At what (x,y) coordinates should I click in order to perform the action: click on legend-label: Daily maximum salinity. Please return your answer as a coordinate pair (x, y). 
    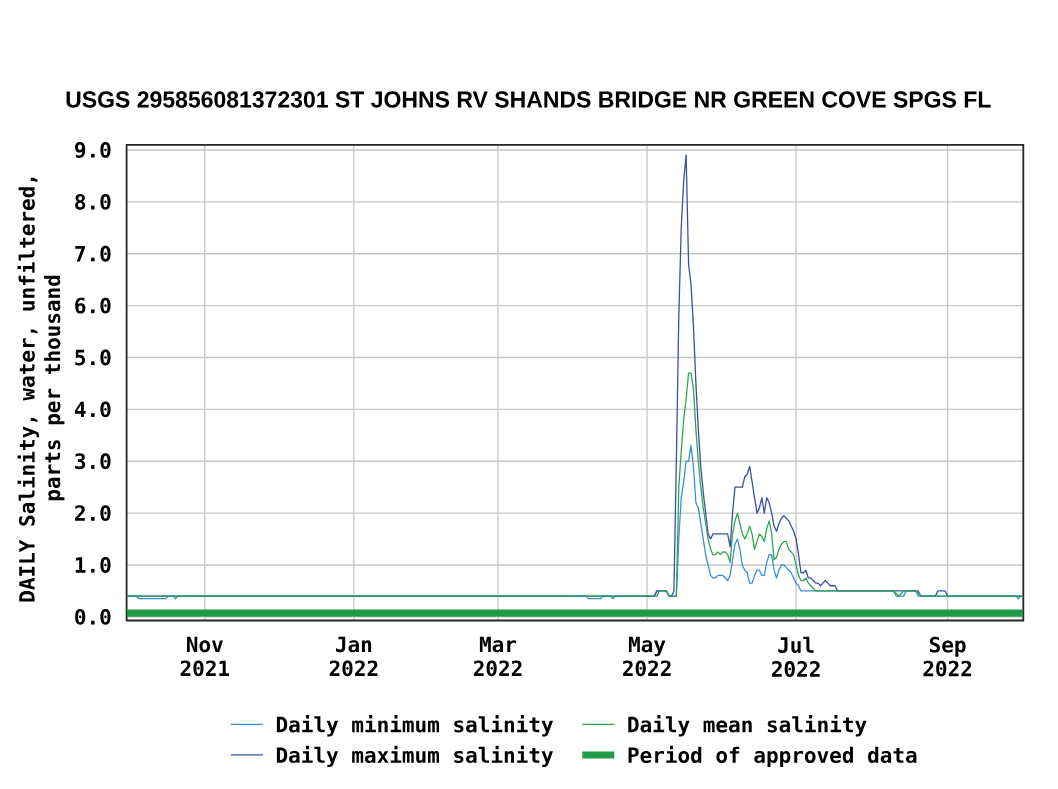
    Looking at the image, I should click on (415, 756).